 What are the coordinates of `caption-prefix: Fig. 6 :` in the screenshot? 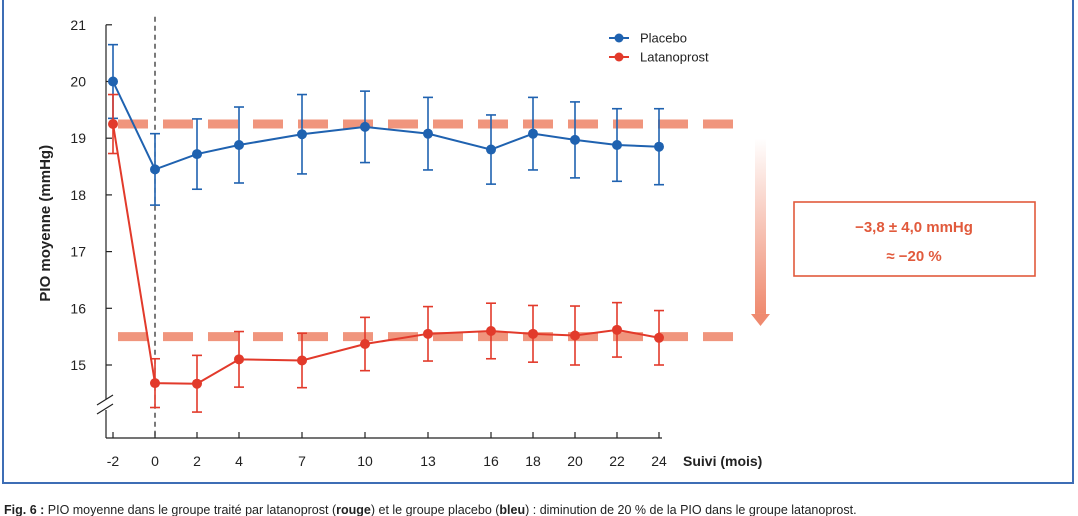 It's located at (24, 509).